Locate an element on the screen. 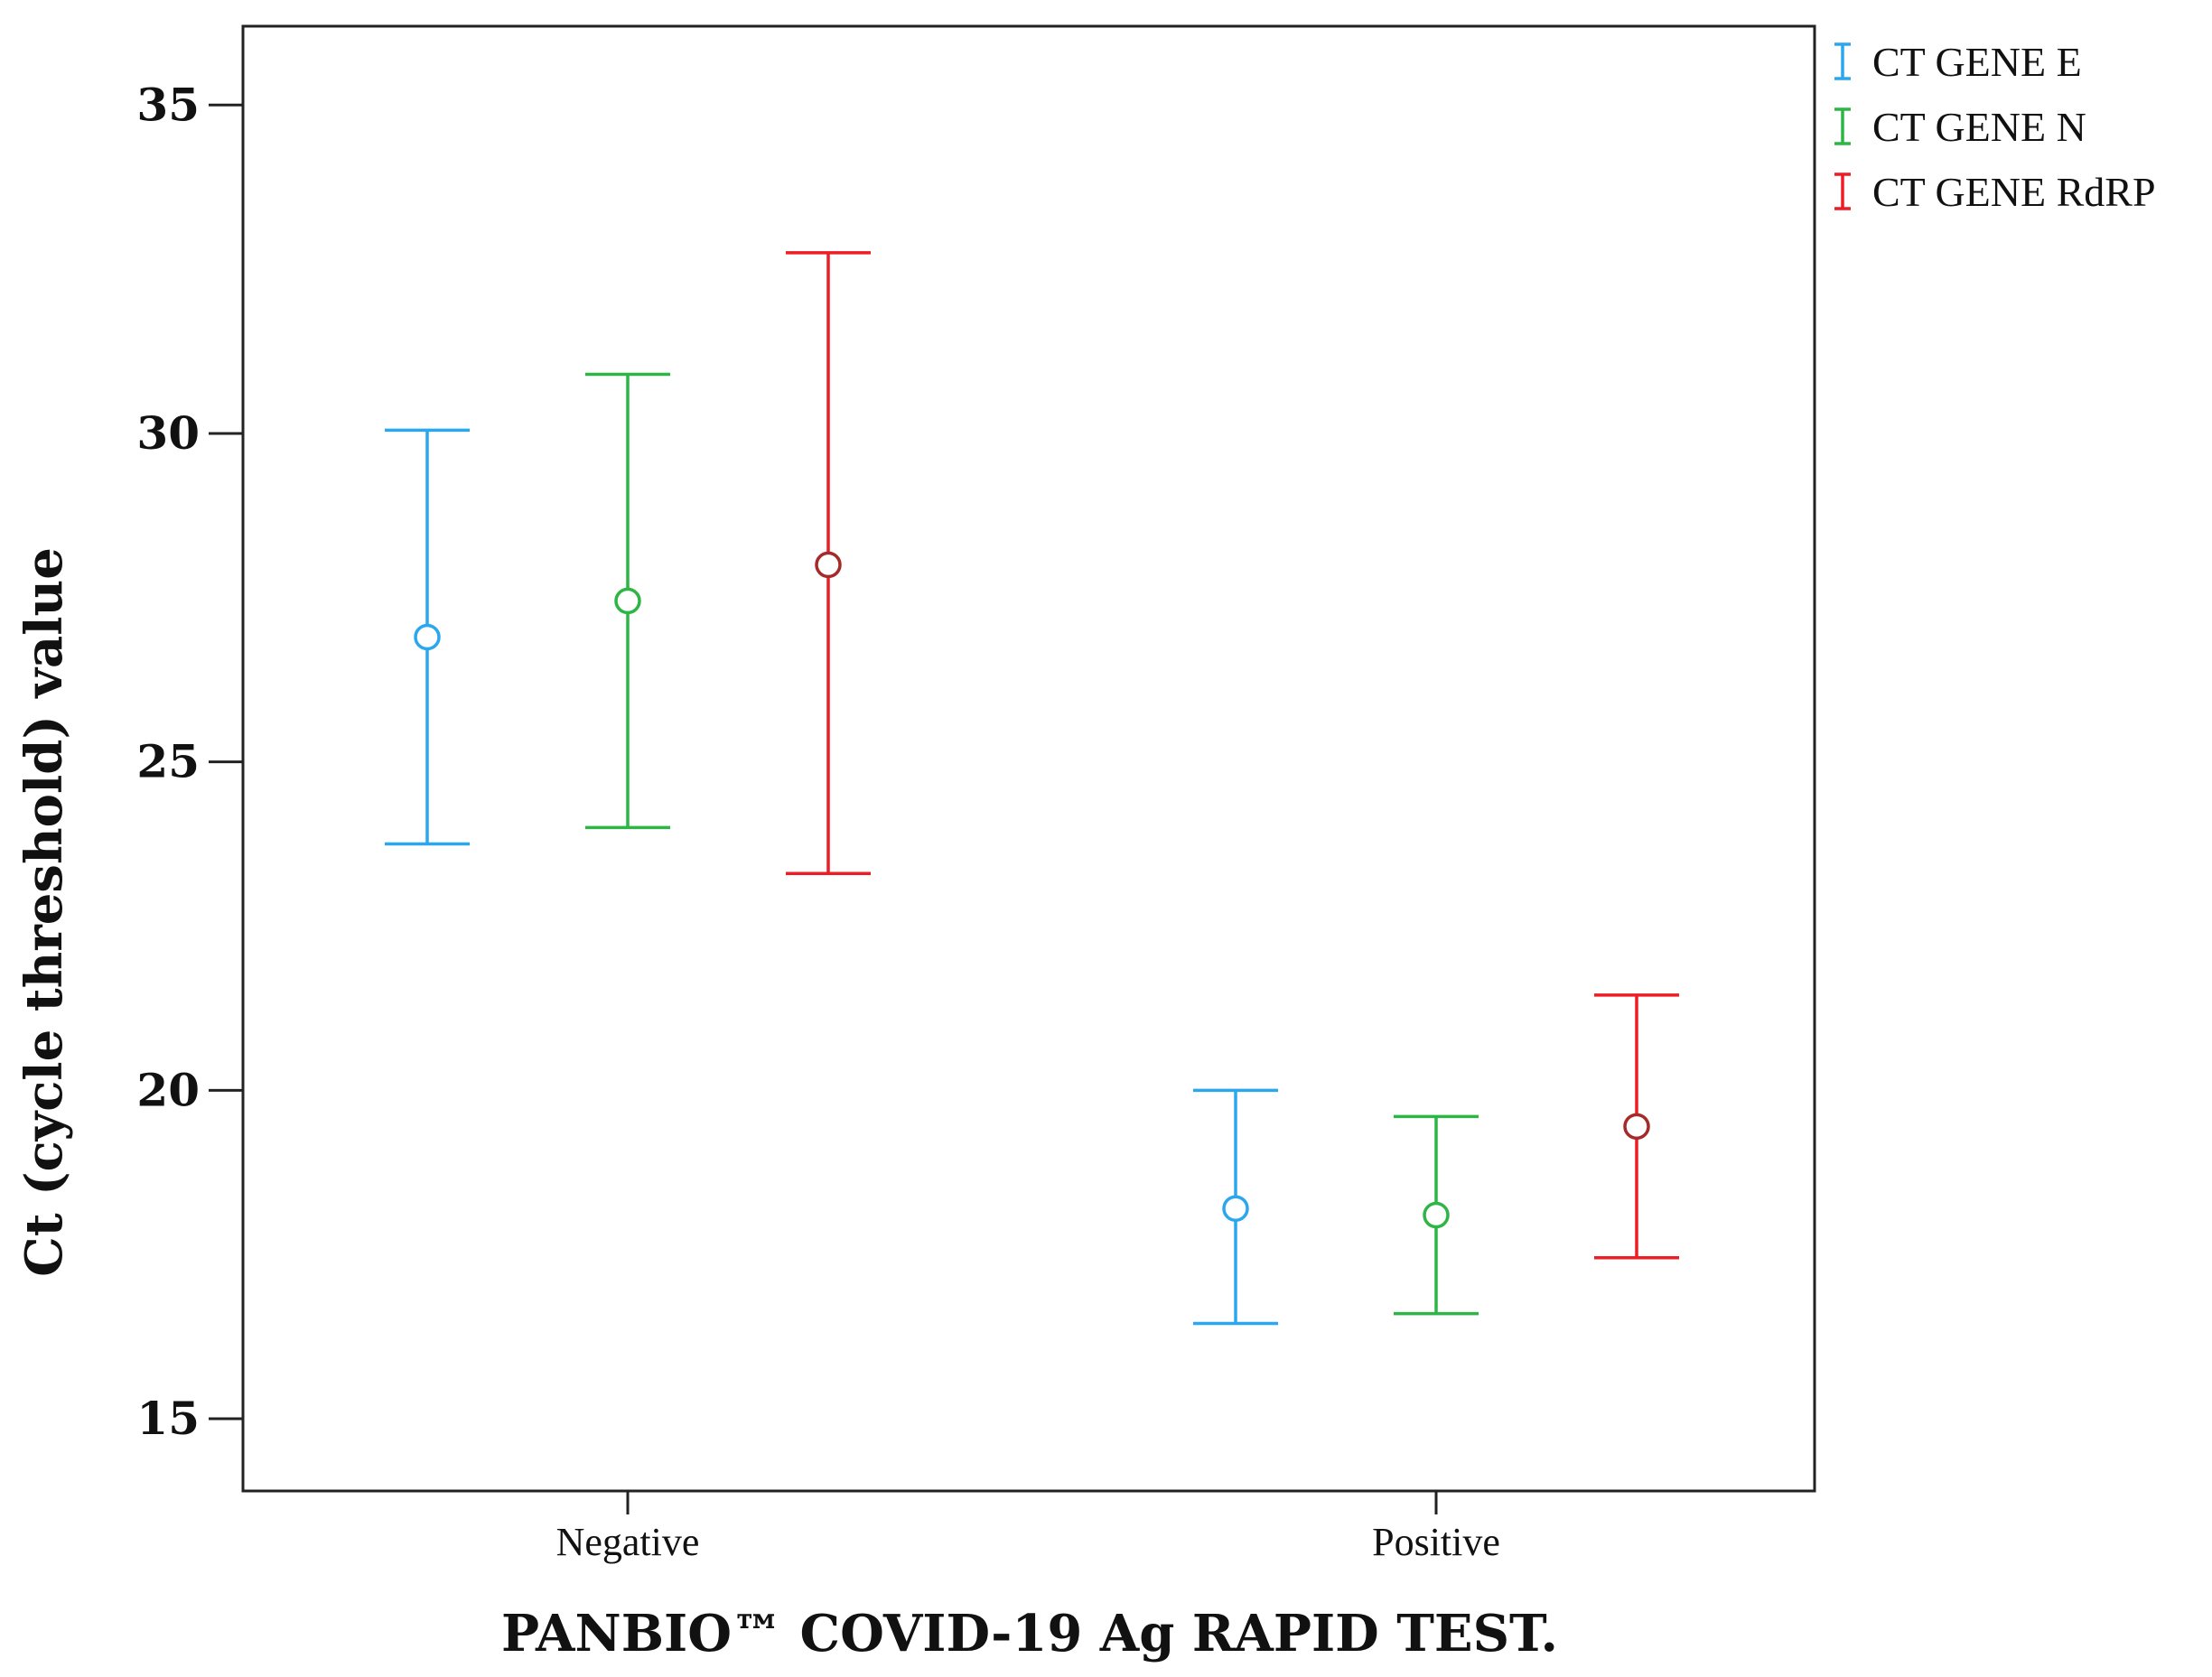 The width and height of the screenshot is (2212, 1677). legend-label: CT GENE E is located at coordinates (1977, 62).